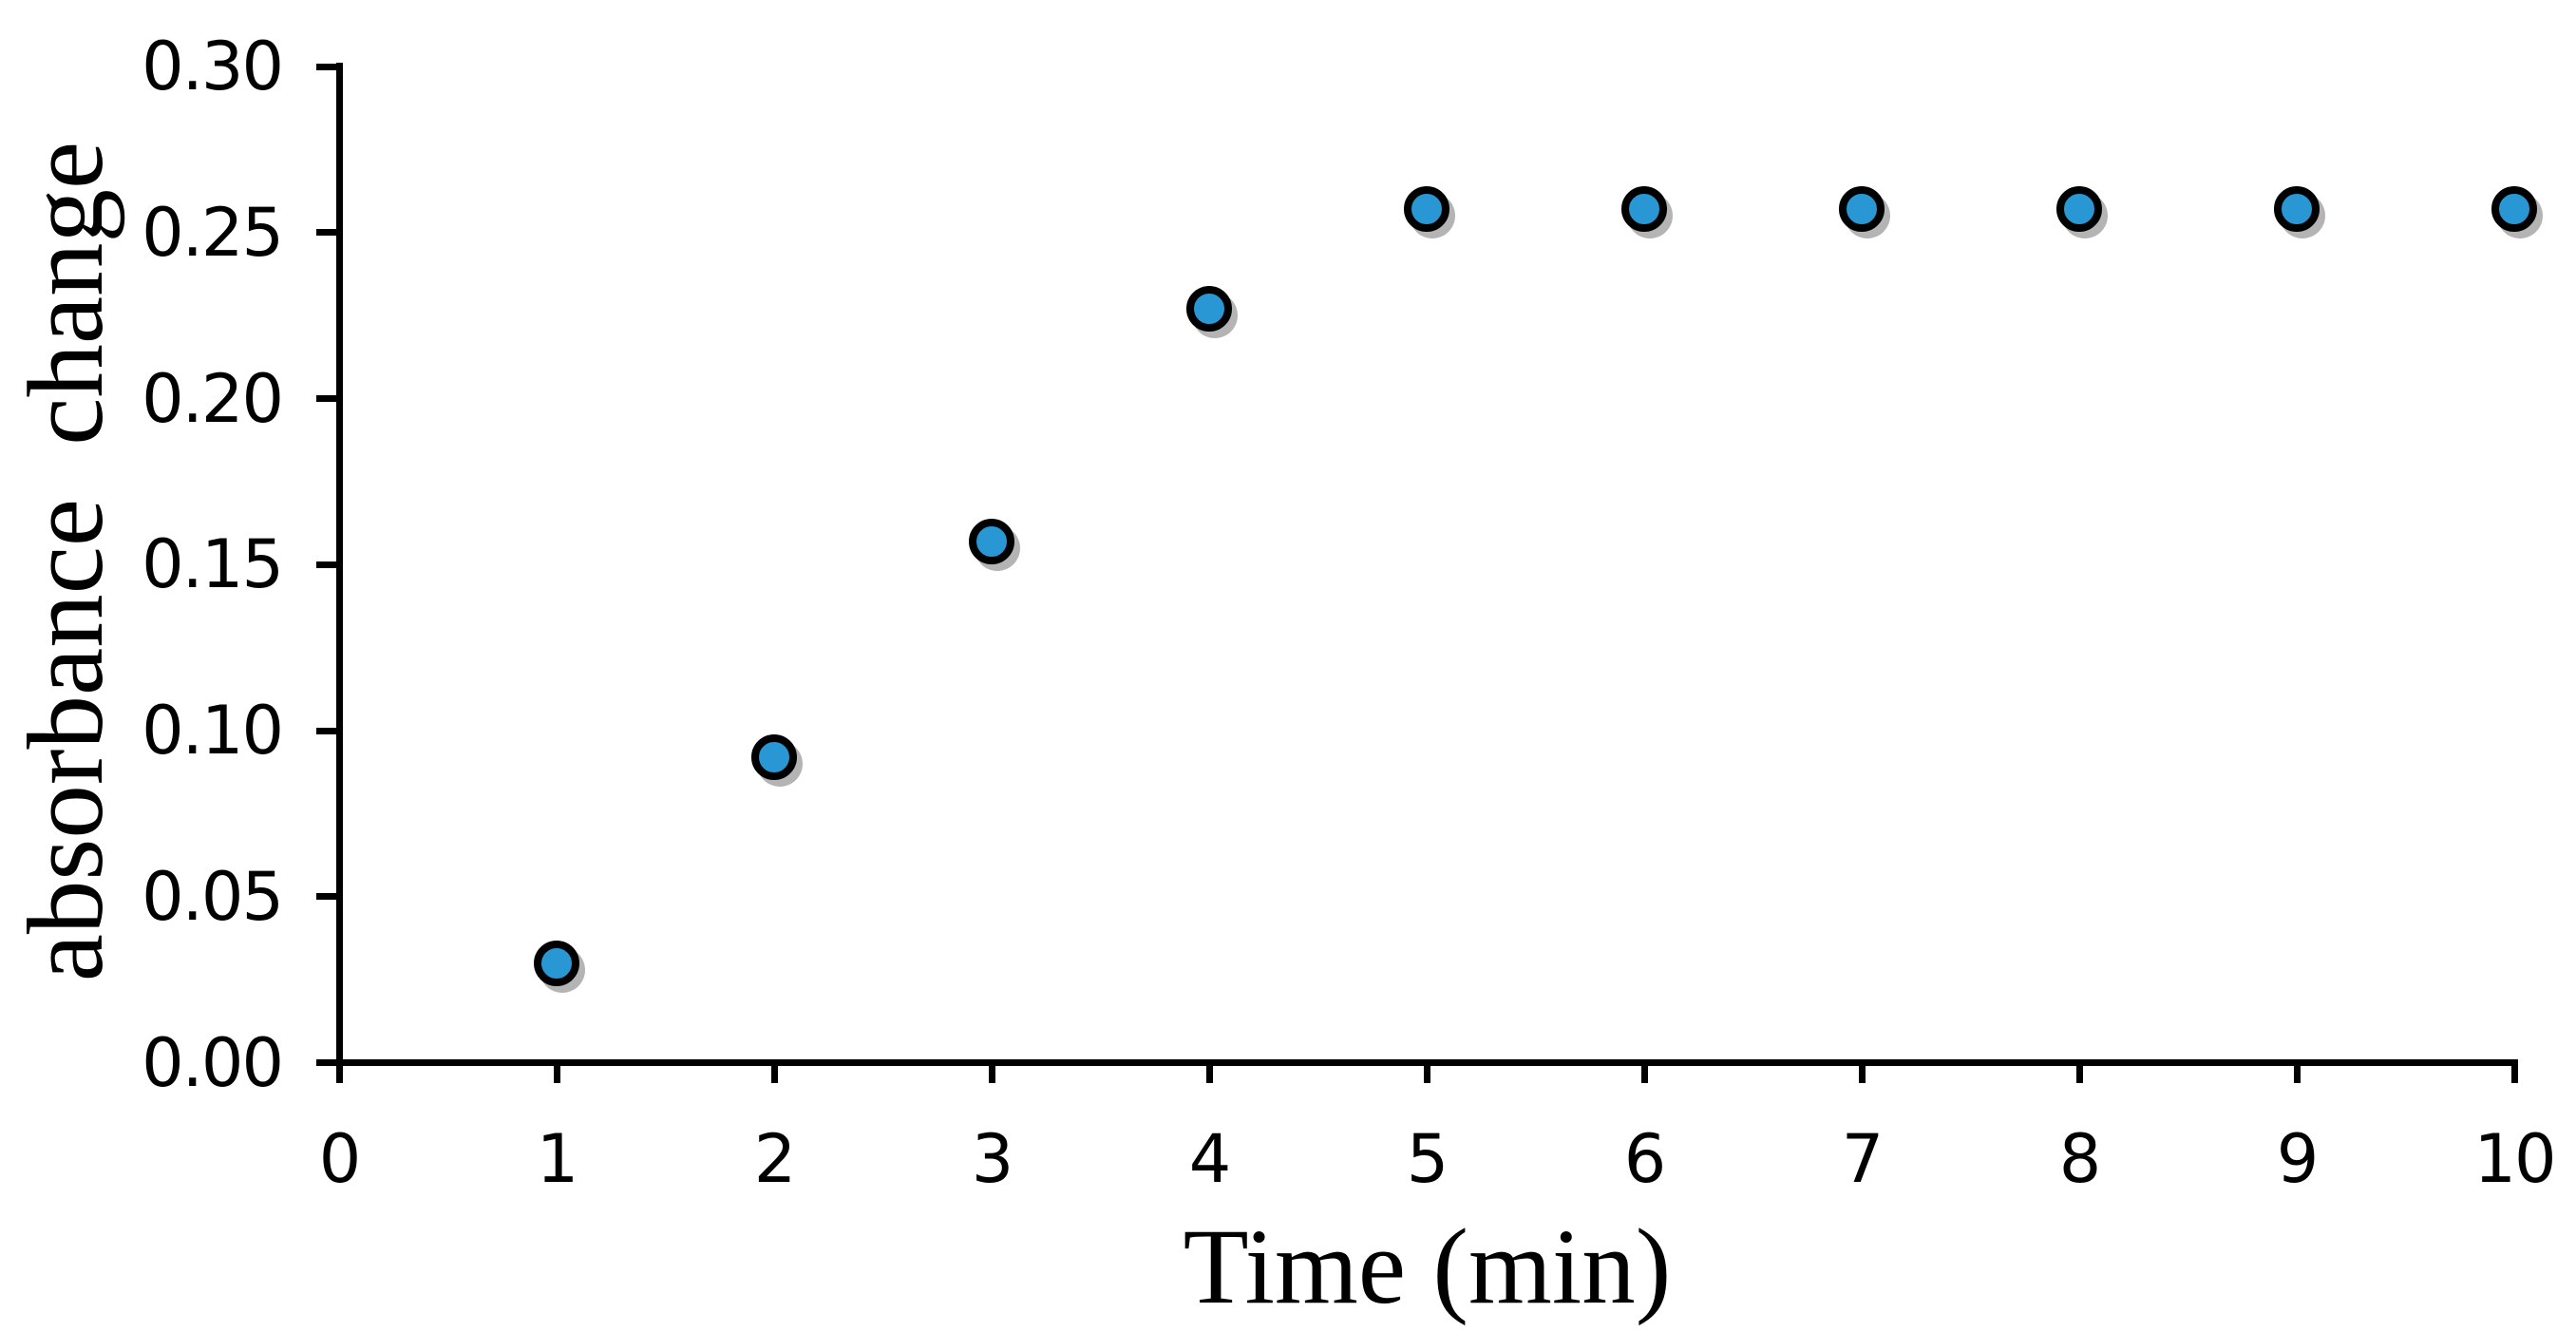  I want to click on x-tick-label: 4, so click(1210, 1159).